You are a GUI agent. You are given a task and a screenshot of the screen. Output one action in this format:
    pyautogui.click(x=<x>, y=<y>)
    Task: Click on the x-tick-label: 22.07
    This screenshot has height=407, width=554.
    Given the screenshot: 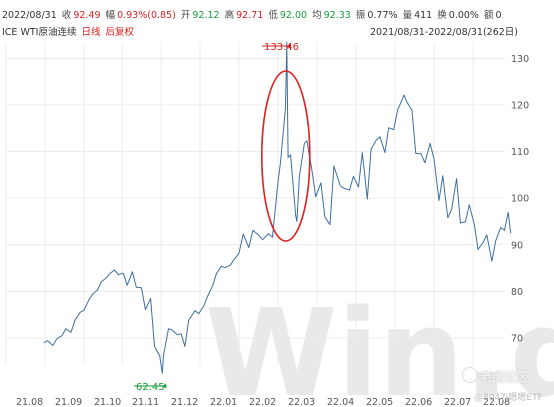 What is the action you would take?
    pyautogui.click(x=457, y=402)
    